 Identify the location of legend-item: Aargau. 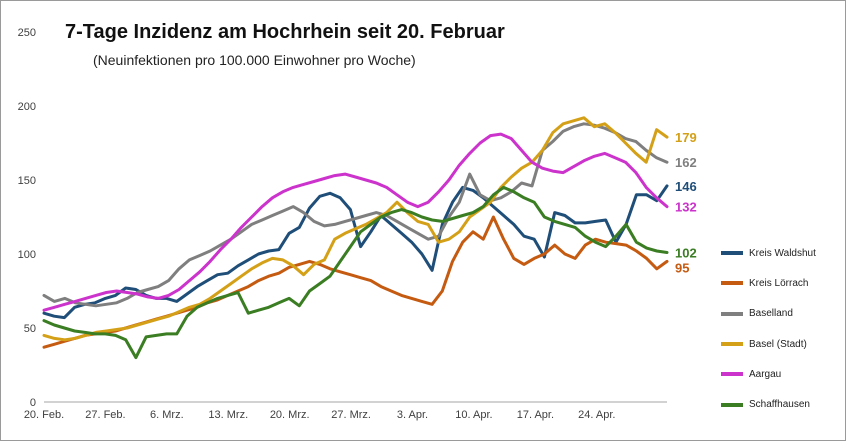
(780, 374).